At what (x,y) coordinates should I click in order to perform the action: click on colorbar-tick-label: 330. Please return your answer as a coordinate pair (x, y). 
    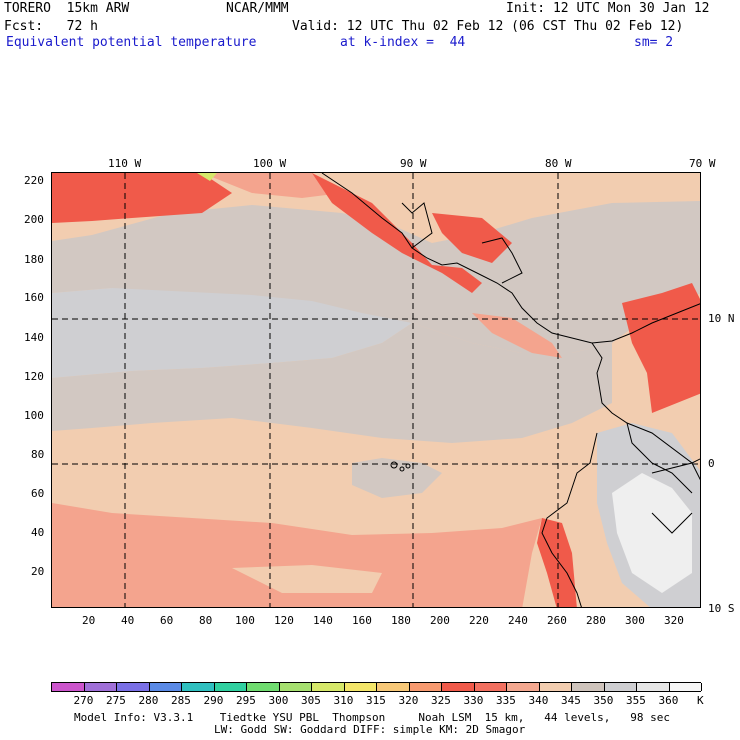
    Looking at the image, I should click on (473, 700).